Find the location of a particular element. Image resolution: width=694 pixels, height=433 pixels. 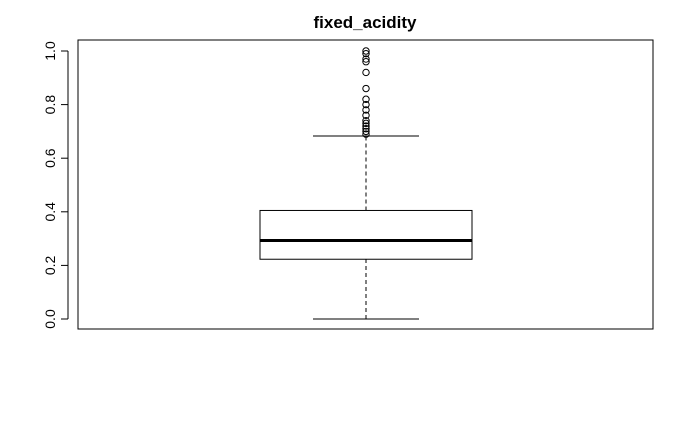

box-group is located at coordinates (366, 227).